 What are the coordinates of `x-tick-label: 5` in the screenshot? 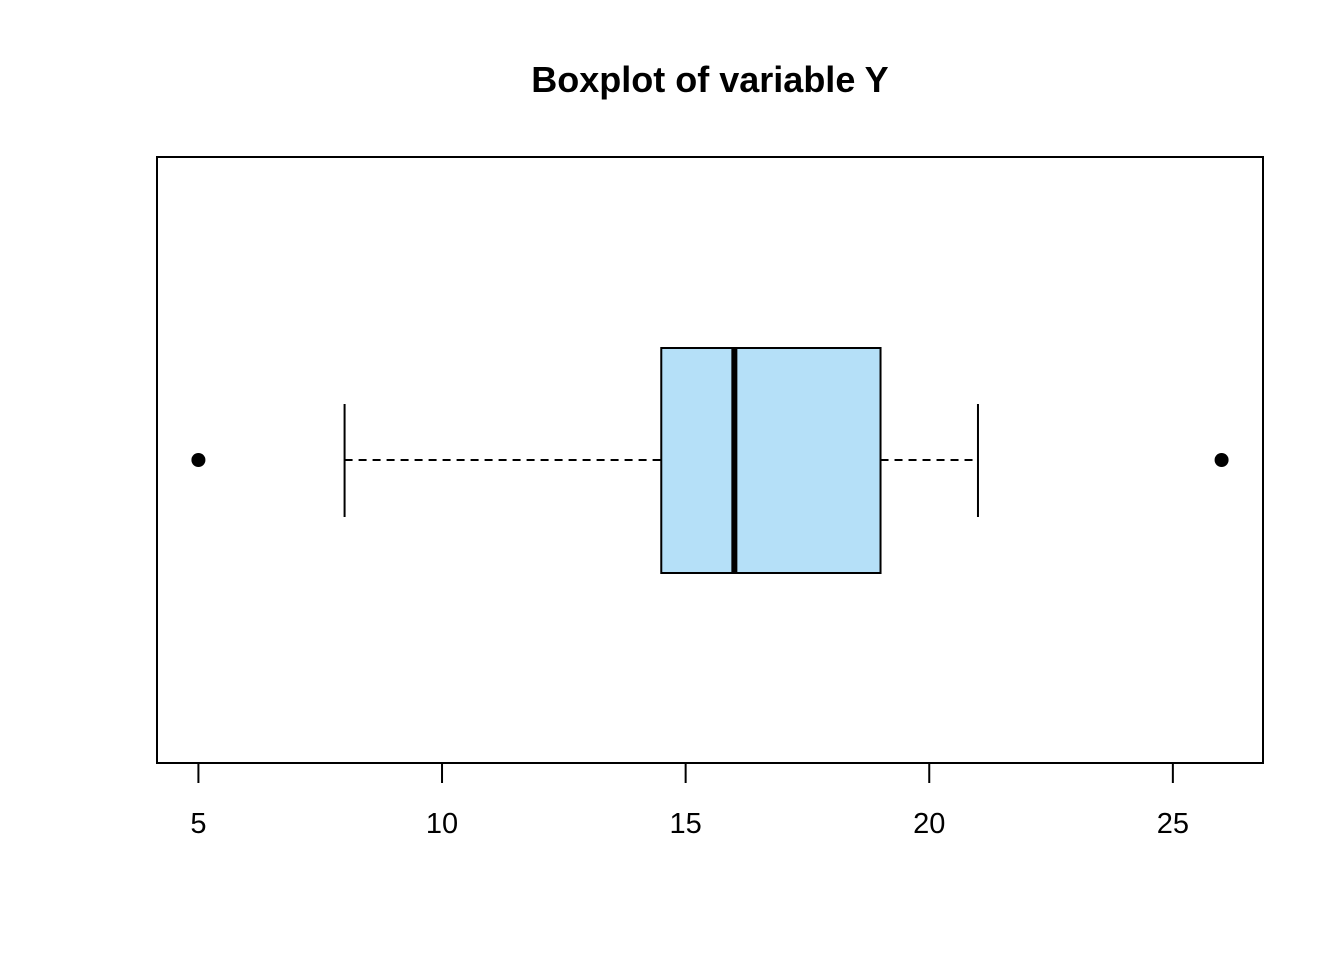 It's located at (198, 824).